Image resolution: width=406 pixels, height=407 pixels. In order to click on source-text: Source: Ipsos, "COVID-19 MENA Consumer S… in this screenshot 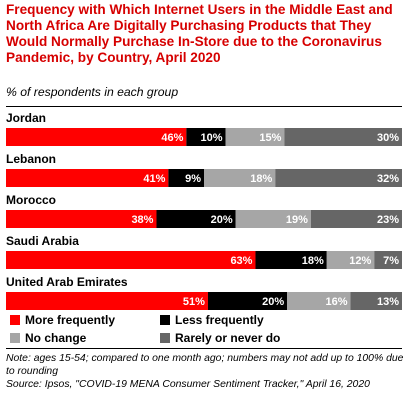, I will do `click(188, 384)`.